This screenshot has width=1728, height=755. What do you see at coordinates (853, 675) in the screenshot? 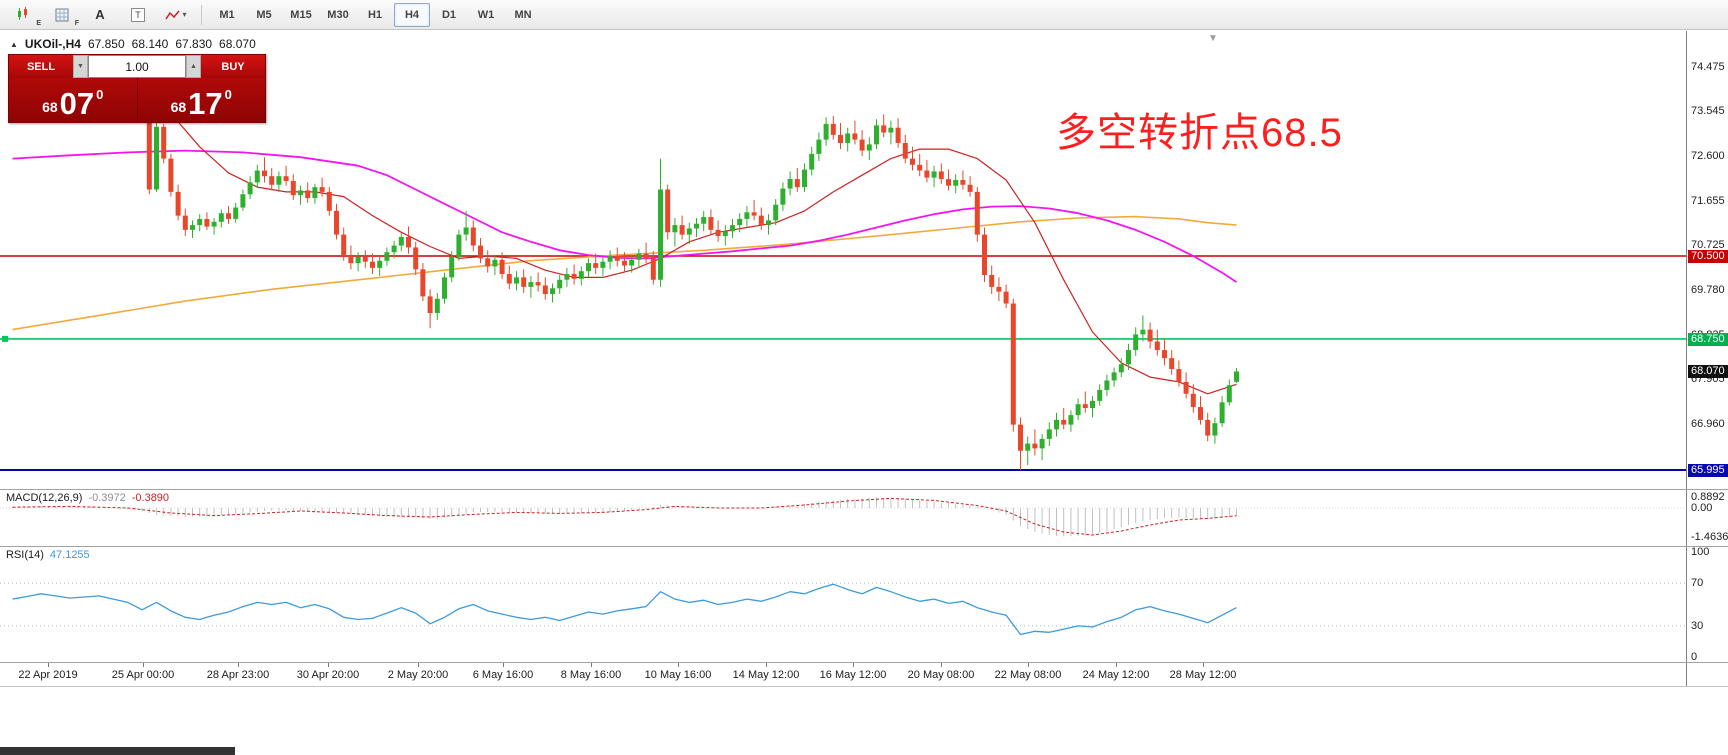
I see `time-label: 16 May 12:00` at bounding box center [853, 675].